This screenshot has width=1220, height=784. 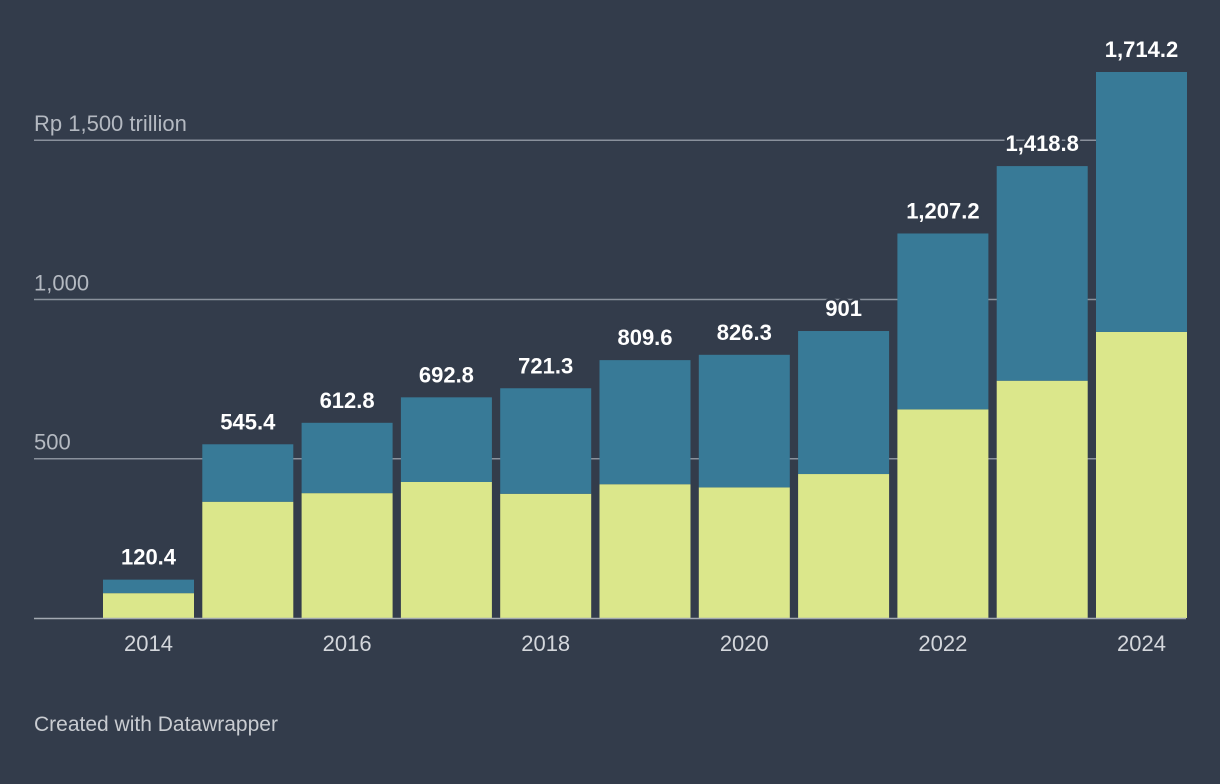 What do you see at coordinates (1141, 49) in the screenshot?
I see `total-label-2024: 1,714.2` at bounding box center [1141, 49].